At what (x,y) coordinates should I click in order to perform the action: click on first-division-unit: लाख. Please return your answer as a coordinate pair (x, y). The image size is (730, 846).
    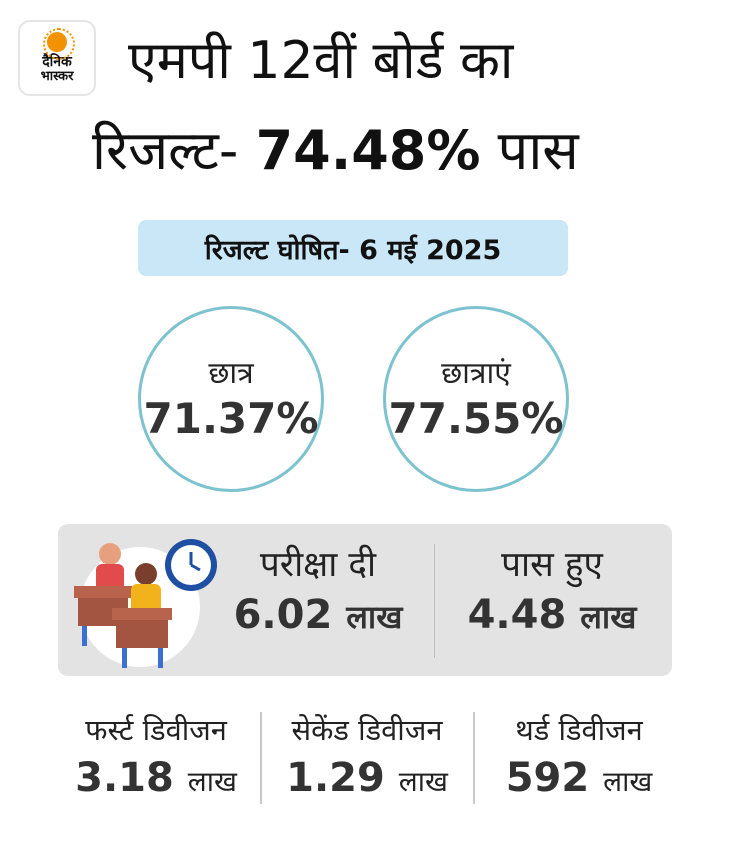
    Looking at the image, I should click on (212, 781).